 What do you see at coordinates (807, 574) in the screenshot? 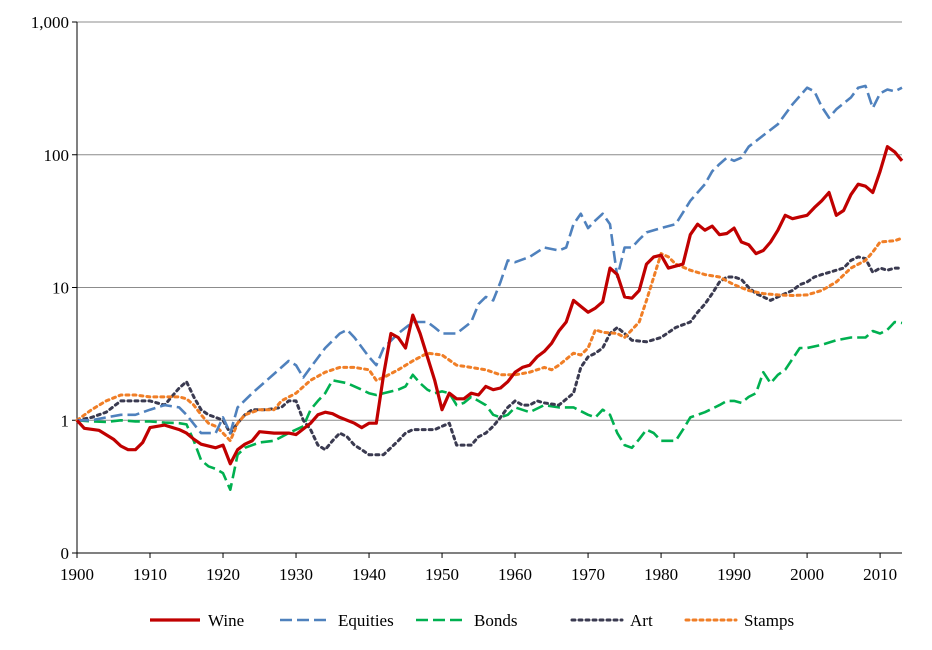
I see `x-tick-label: 2000` at bounding box center [807, 574].